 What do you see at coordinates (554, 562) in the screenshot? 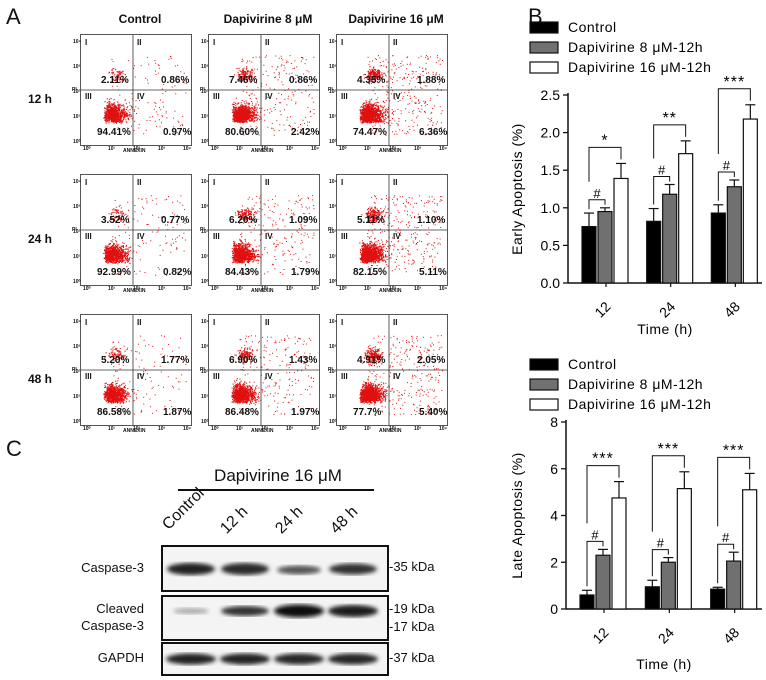
I see `y-tick-label: 2` at bounding box center [554, 562].